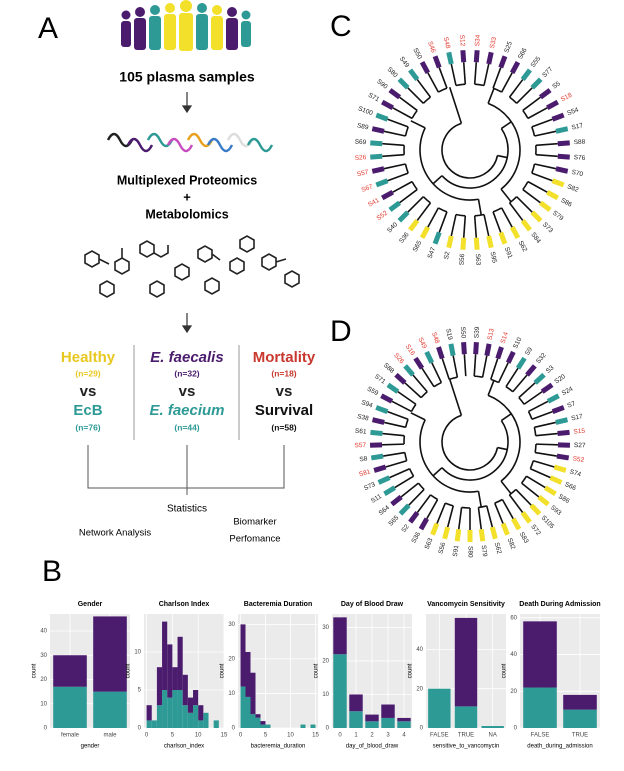 The width and height of the screenshot is (624, 771). What do you see at coordinates (173, 736) in the screenshot?
I see `x-tick-label: 5` at bounding box center [173, 736].